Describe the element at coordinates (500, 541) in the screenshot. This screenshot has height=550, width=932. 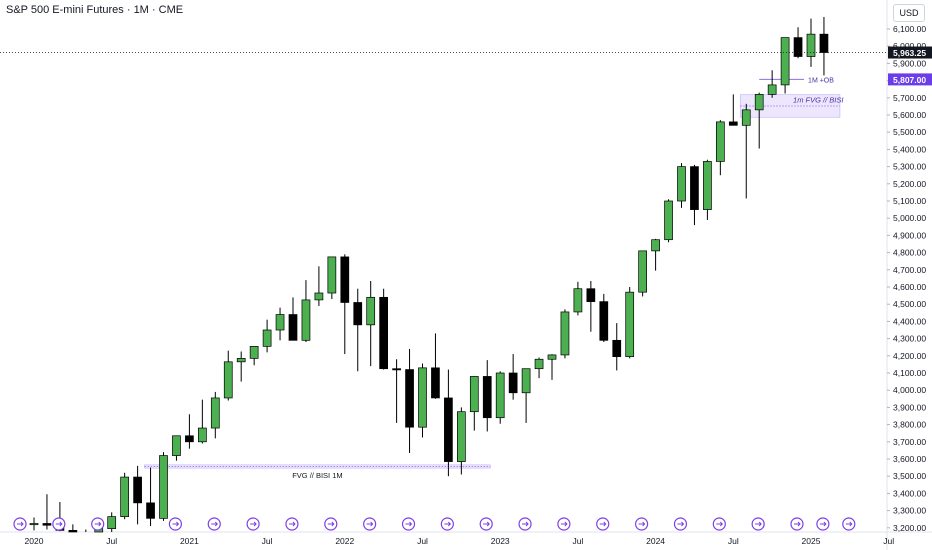
I see `x-tick-label: 2023` at that location.